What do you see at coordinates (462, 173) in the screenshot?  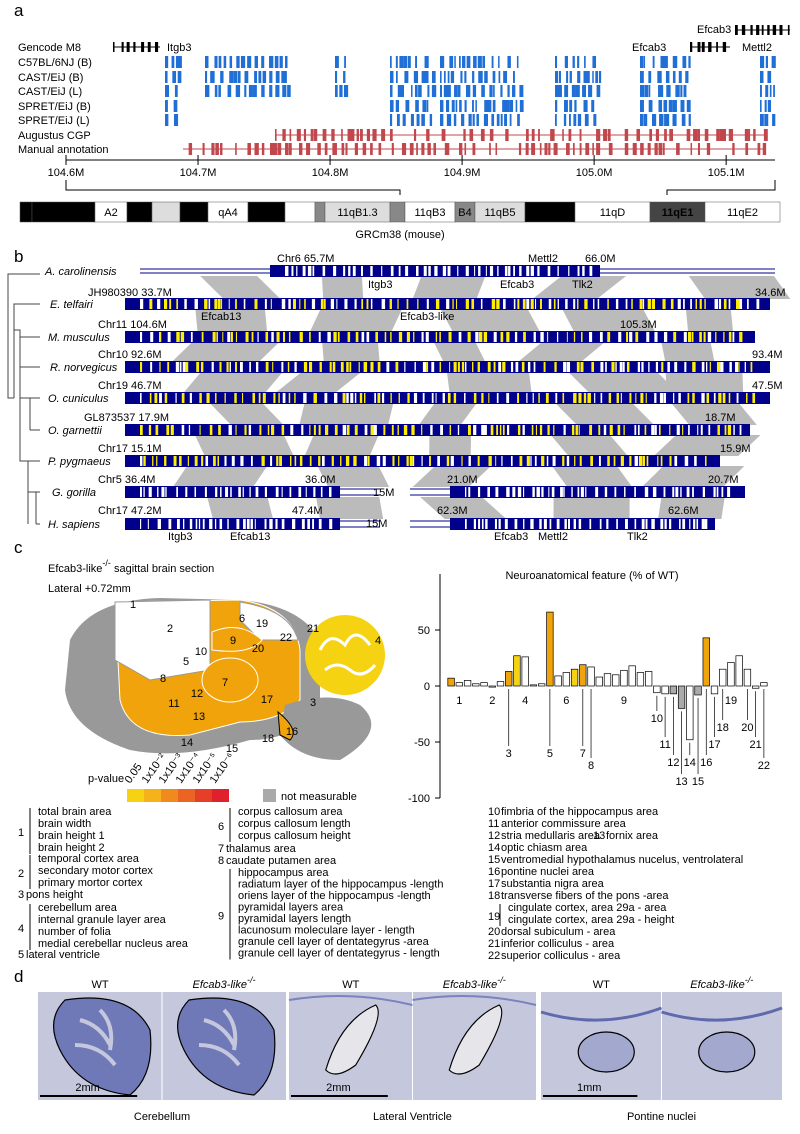 I see `scale-label: 104.9M` at bounding box center [462, 173].